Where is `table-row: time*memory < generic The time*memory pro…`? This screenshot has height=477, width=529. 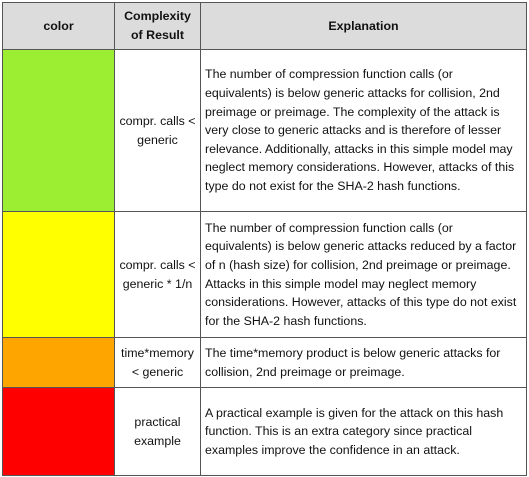 table-row: time*memory < generic The time*memory pro… is located at coordinates (264, 362).